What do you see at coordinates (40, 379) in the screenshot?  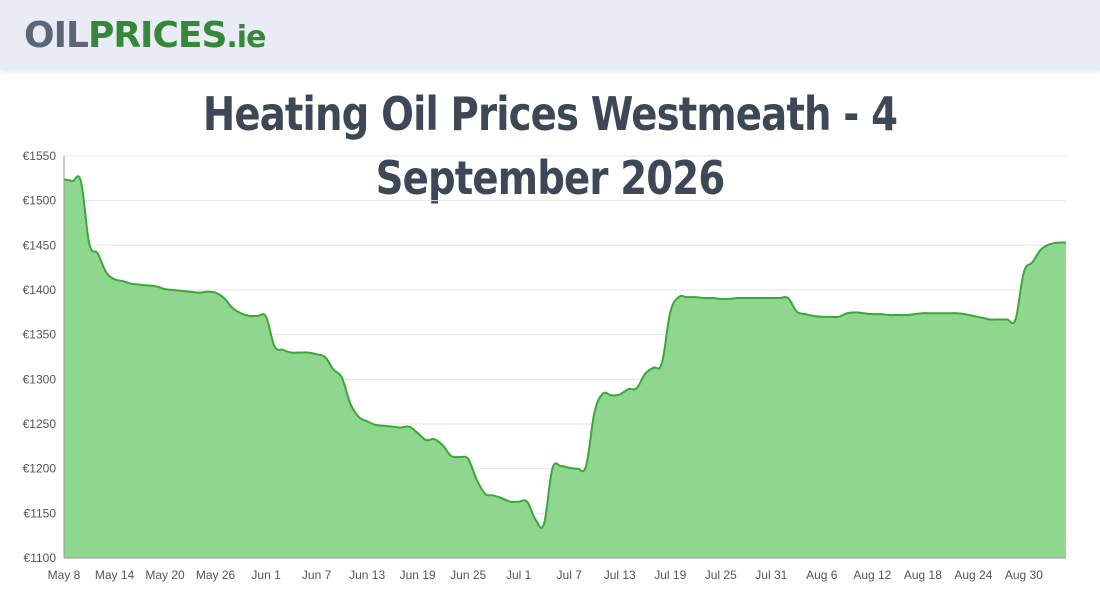 I see `y-tick-label: €1300` at bounding box center [40, 379].